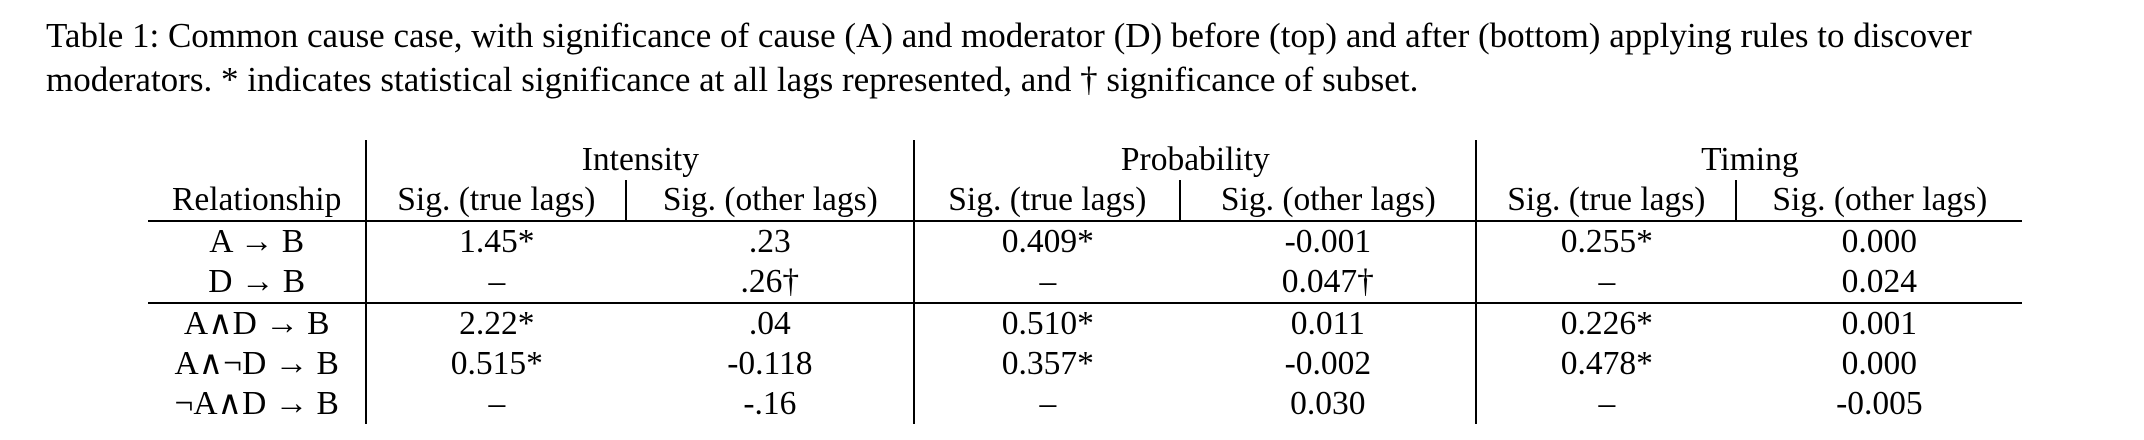  I want to click on group-header-row: Intensity Probability Timing, so click(1085, 160).